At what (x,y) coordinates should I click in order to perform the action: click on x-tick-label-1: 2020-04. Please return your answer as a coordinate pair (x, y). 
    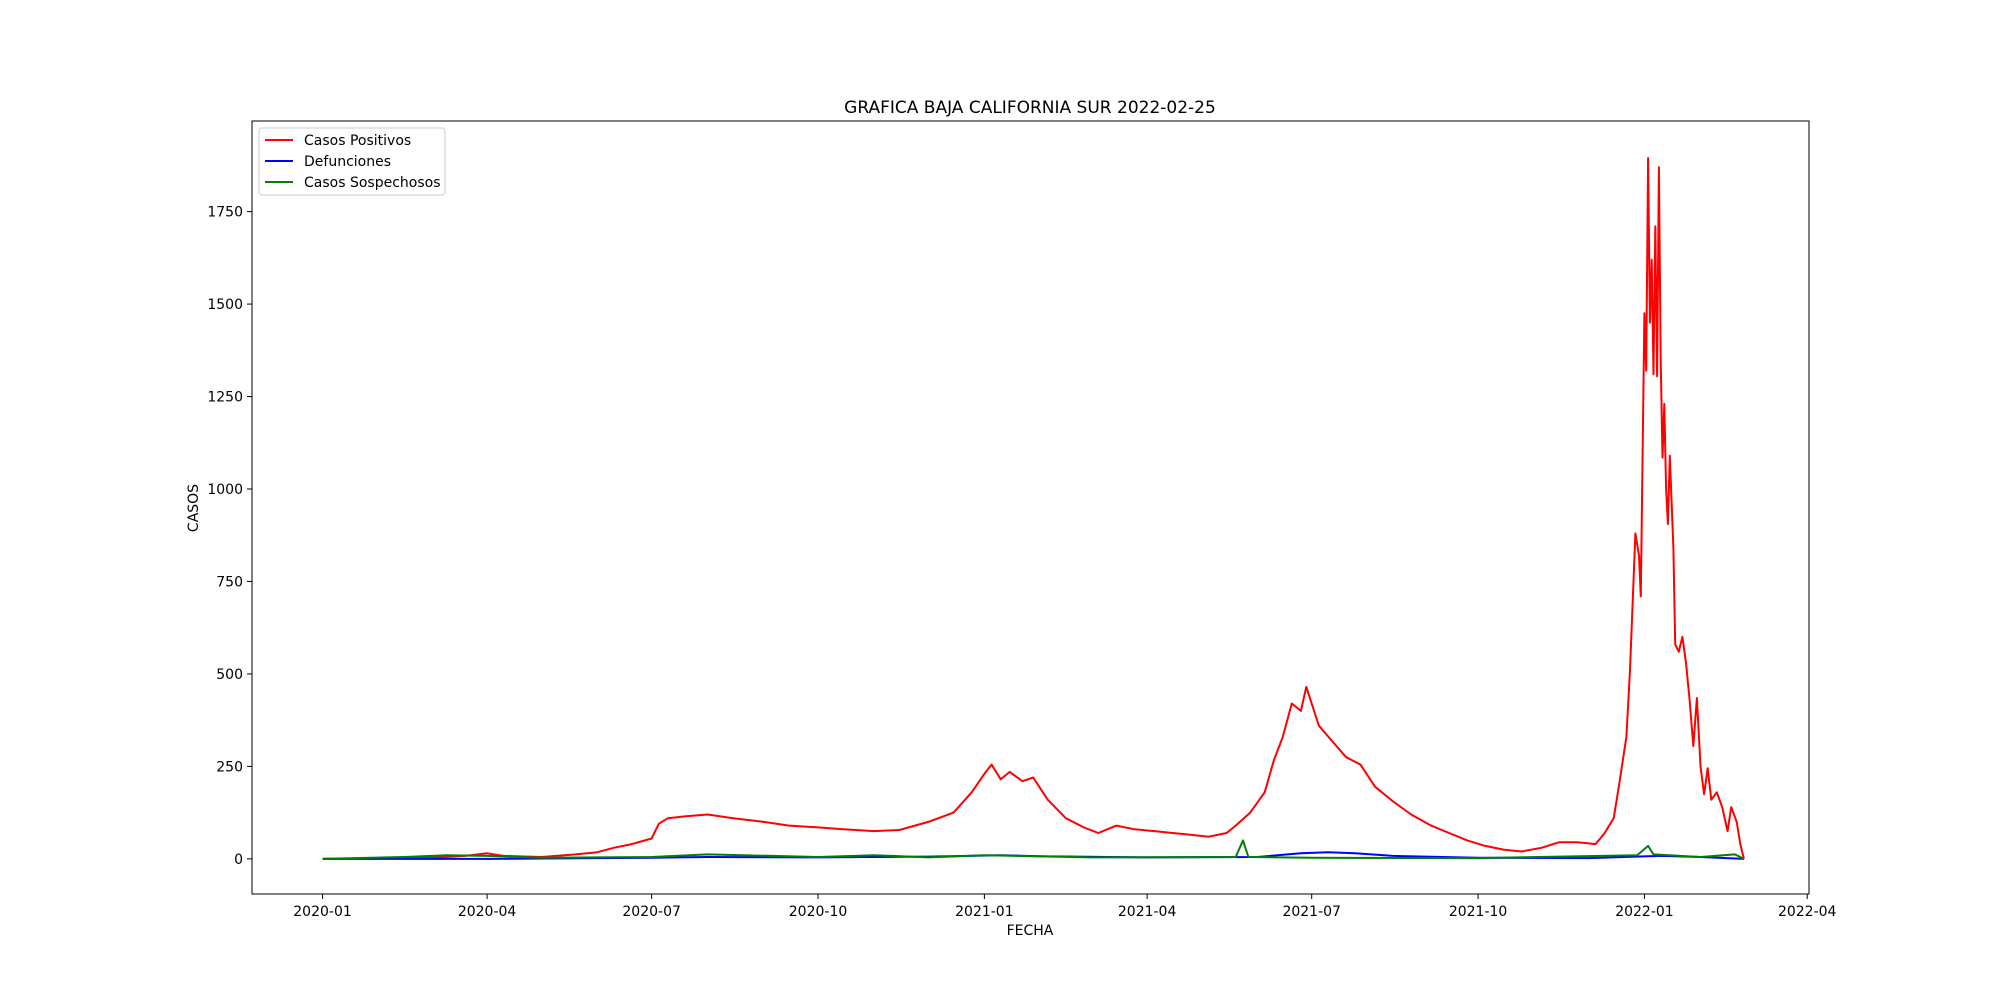
    Looking at the image, I should click on (487, 912).